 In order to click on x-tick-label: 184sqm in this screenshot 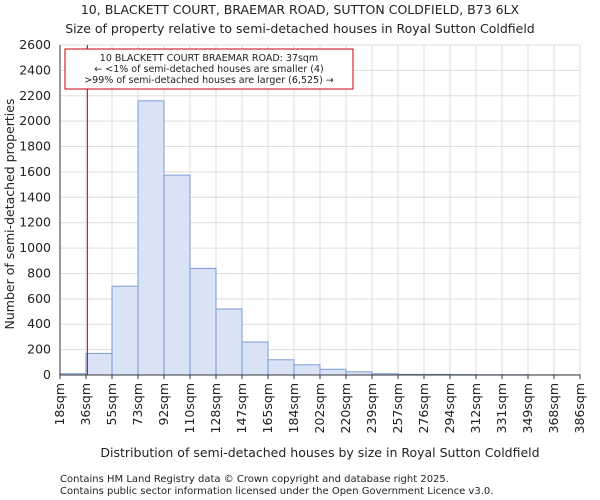, I will do `click(293, 408)`.